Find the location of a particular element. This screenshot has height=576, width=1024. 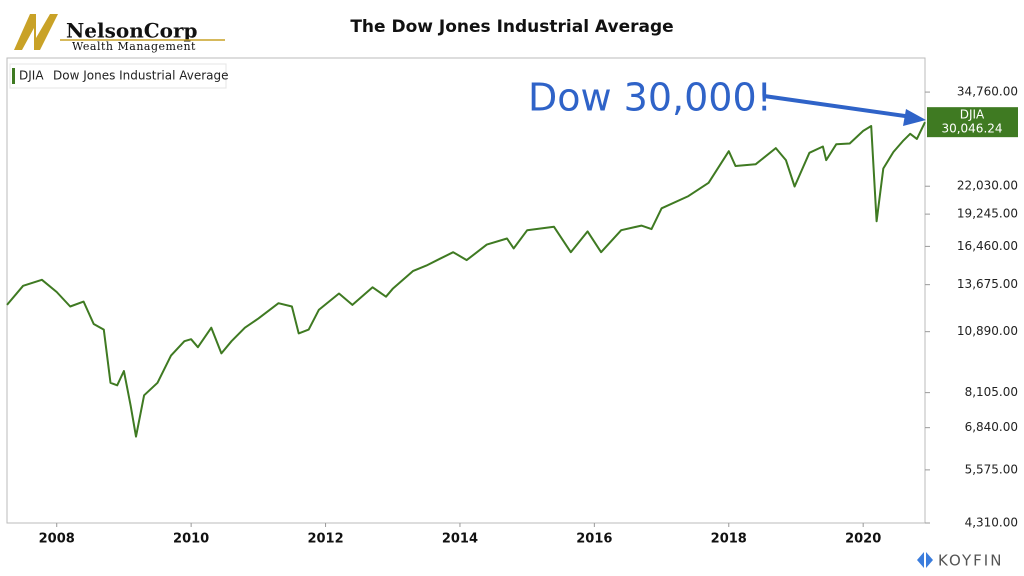

y-tick-label: 10,890.00 is located at coordinates (987, 331).